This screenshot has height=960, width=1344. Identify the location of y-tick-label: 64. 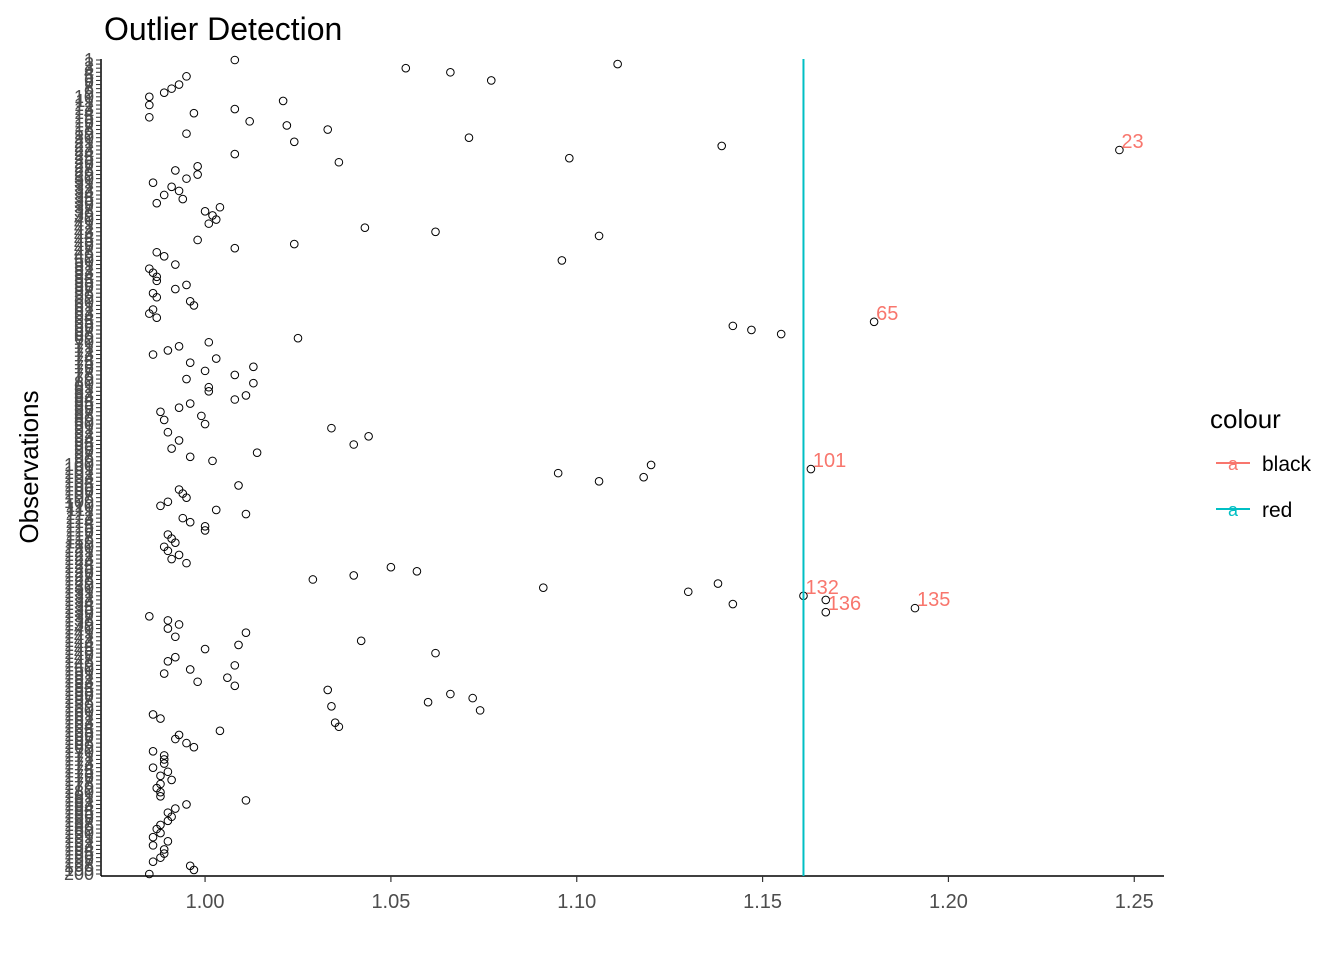
(84, 318).